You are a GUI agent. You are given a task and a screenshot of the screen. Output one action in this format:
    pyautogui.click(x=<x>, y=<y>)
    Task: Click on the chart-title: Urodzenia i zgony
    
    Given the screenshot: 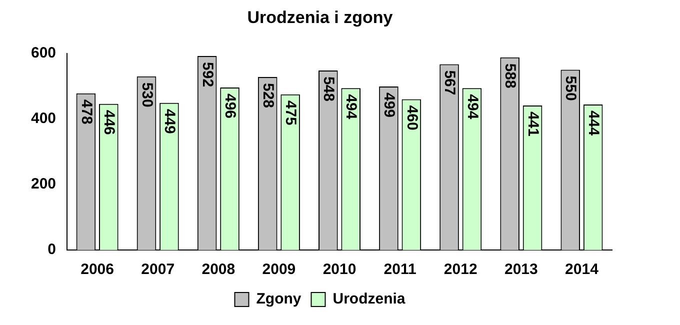 What is the action you would take?
    pyautogui.click(x=320, y=17)
    